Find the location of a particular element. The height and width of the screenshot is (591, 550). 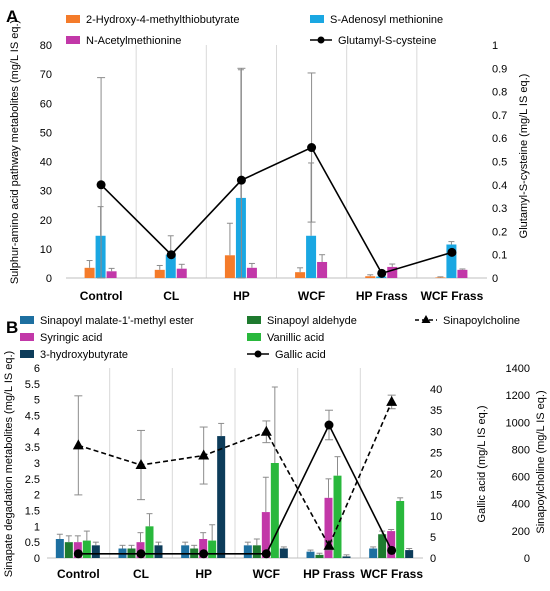

panel-b-left-tick-label: 1.5 is located at coordinates (32, 512).